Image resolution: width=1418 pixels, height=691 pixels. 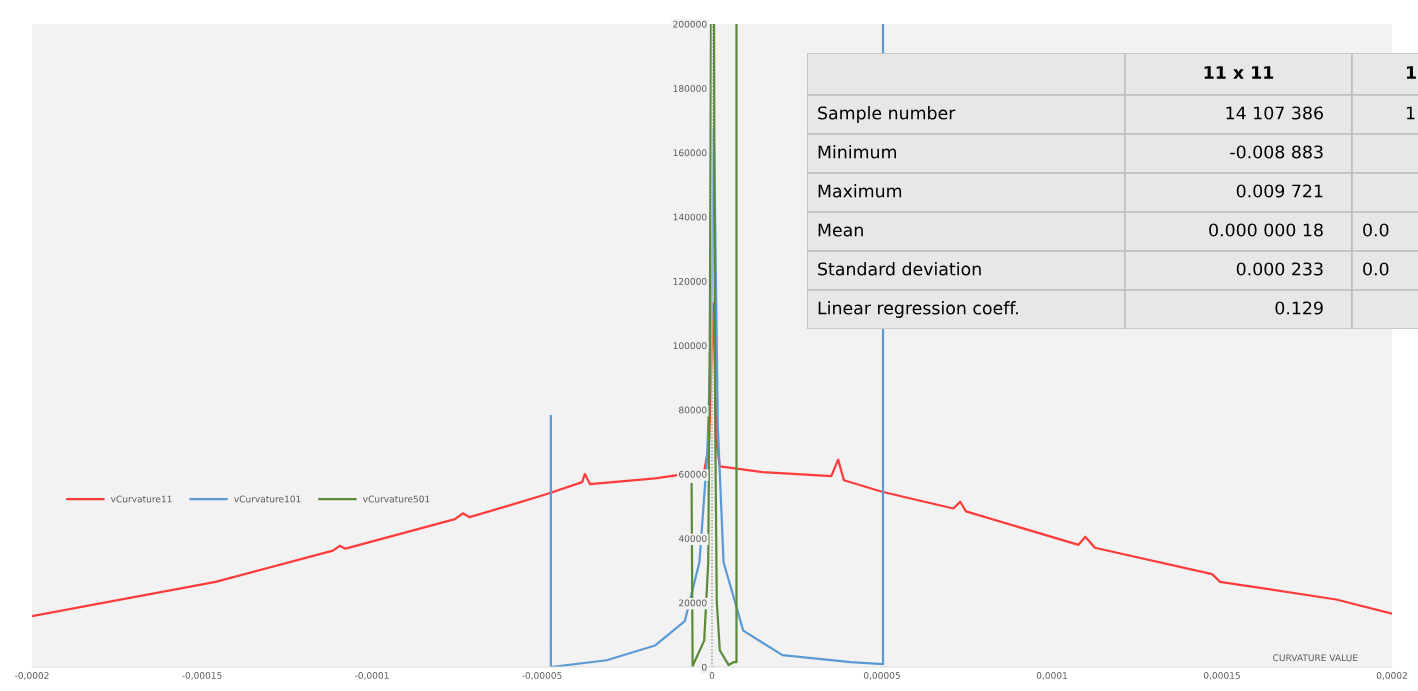 What do you see at coordinates (1391, 676) in the screenshot?
I see `x-tick-label: 0,0002` at bounding box center [1391, 676].